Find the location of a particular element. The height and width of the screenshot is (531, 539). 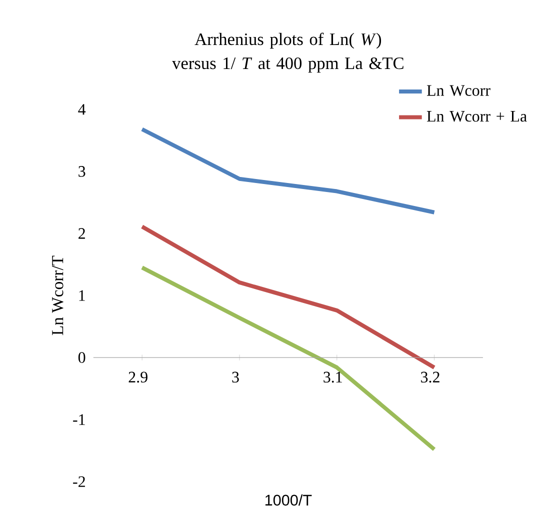

x-tick-label: 3 is located at coordinates (235, 377).